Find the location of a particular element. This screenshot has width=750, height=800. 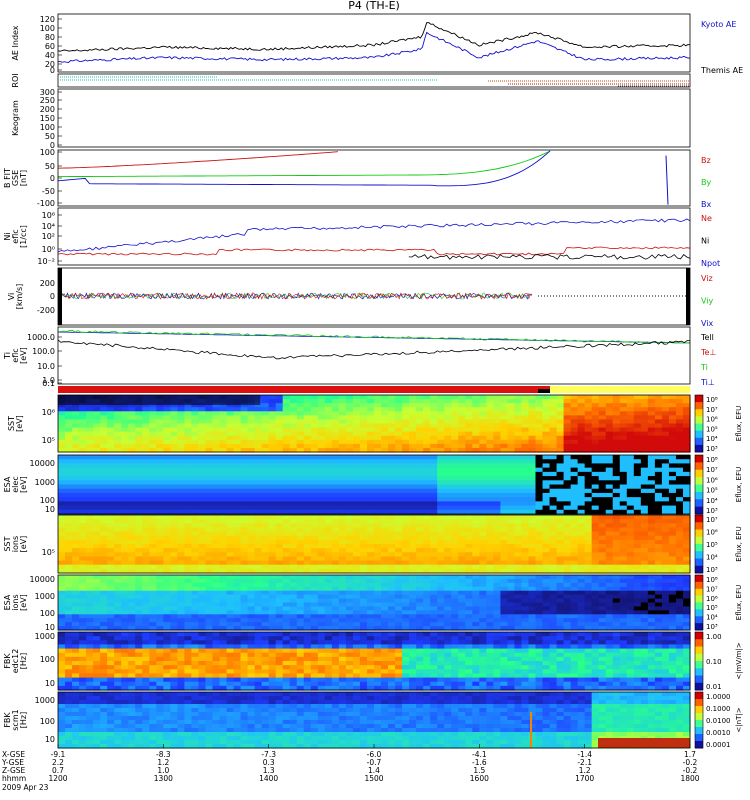

panel-frame-ae is located at coordinates (374, 43).